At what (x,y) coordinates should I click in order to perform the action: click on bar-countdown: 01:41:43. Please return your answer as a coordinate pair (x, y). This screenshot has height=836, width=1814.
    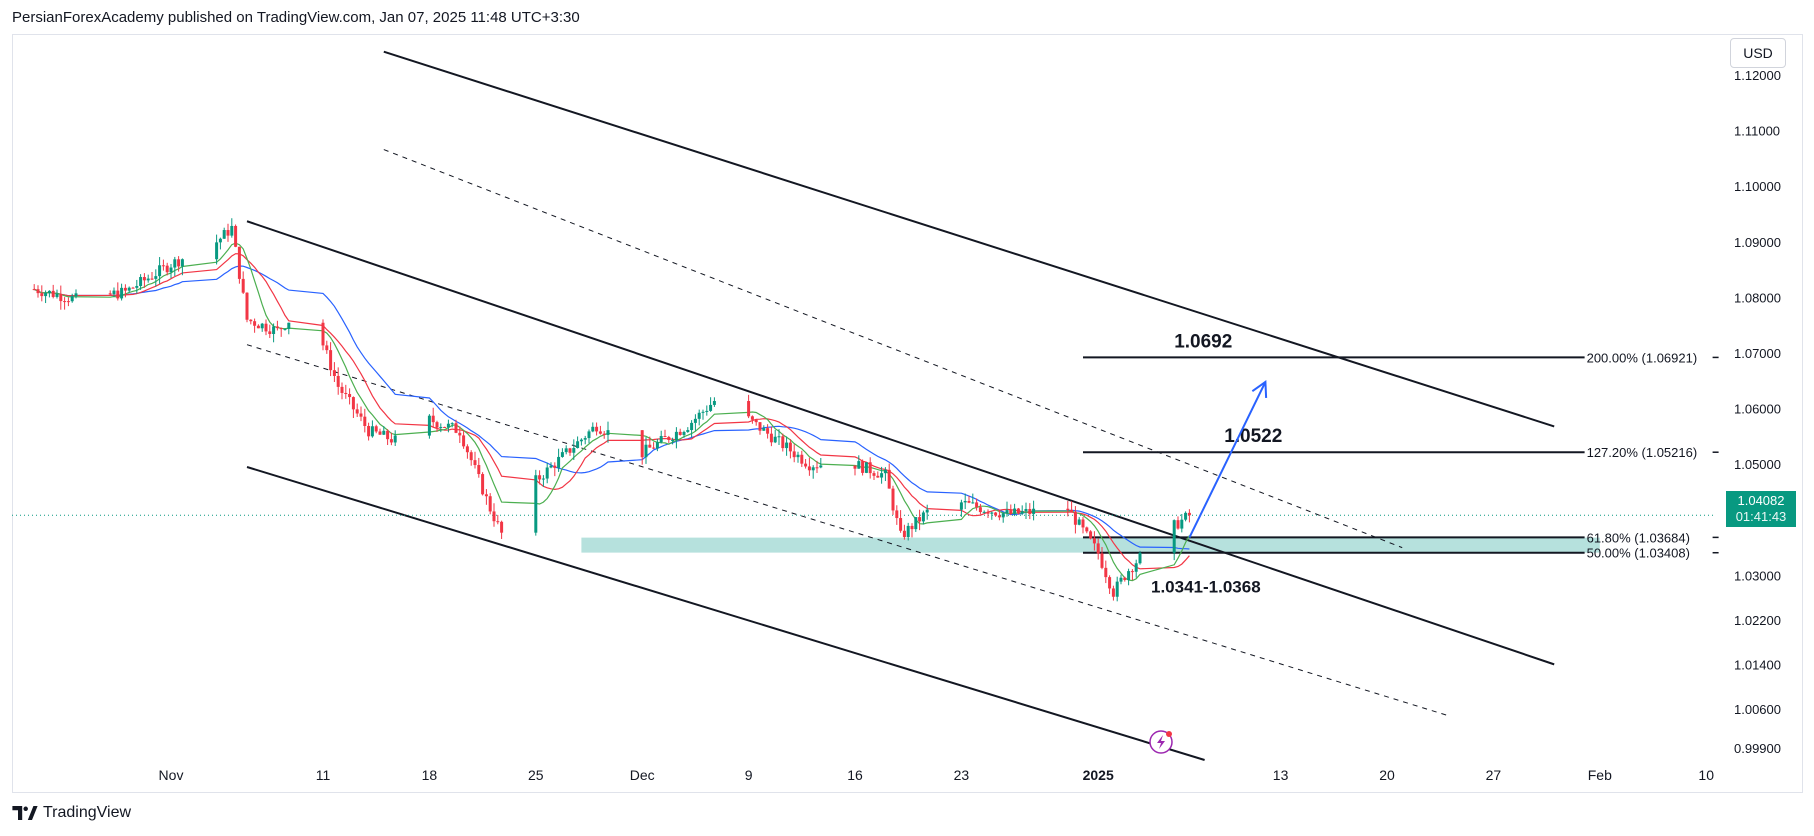
    Looking at the image, I should click on (1761, 516).